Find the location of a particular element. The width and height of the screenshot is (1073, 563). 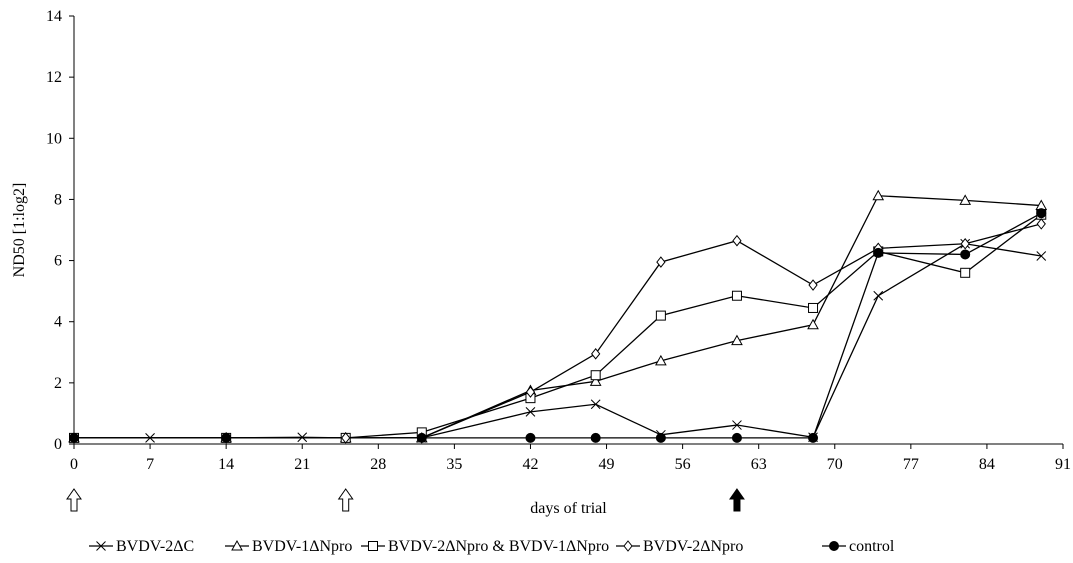

legend-label-5: control is located at coordinates (872, 546).